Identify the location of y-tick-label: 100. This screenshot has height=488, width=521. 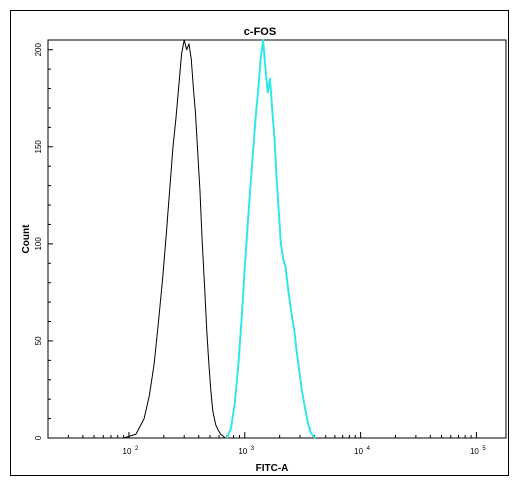
(38, 244).